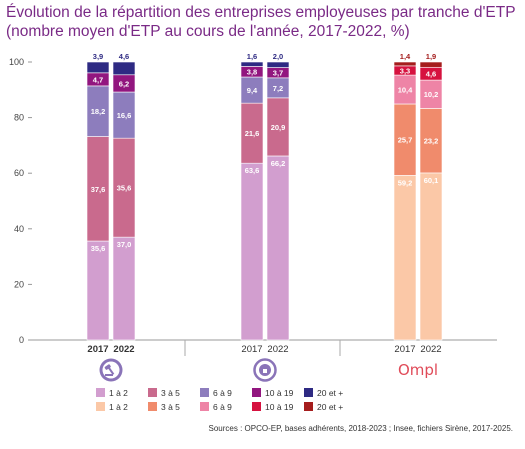 The height and width of the screenshot is (449, 525). What do you see at coordinates (124, 244) in the screenshot?
I see `data-label: 37,0` at bounding box center [124, 244].